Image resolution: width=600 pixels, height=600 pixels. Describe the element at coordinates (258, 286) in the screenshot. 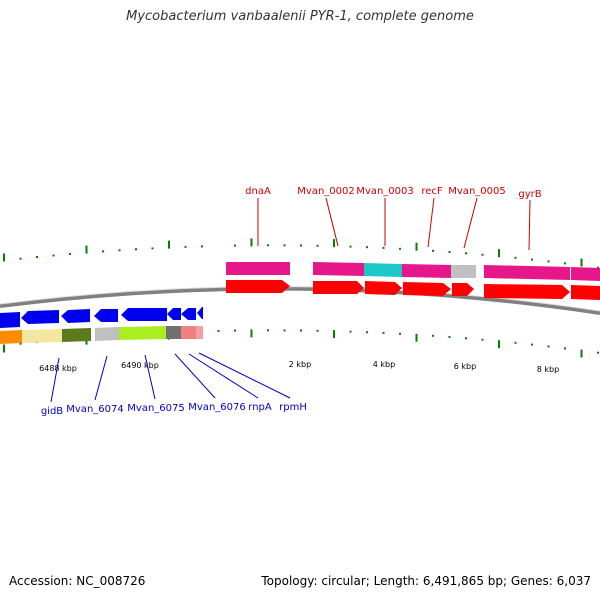

I see `cds-arrow-dnaA` at that location.